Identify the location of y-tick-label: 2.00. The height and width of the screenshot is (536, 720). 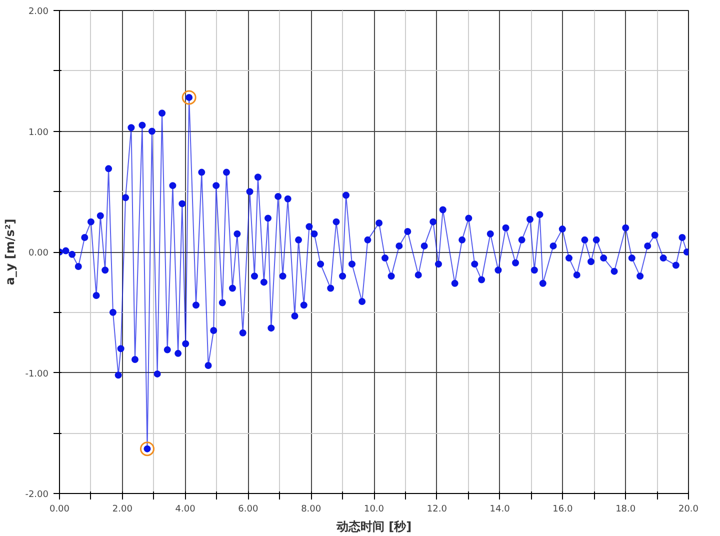
(38, 12).